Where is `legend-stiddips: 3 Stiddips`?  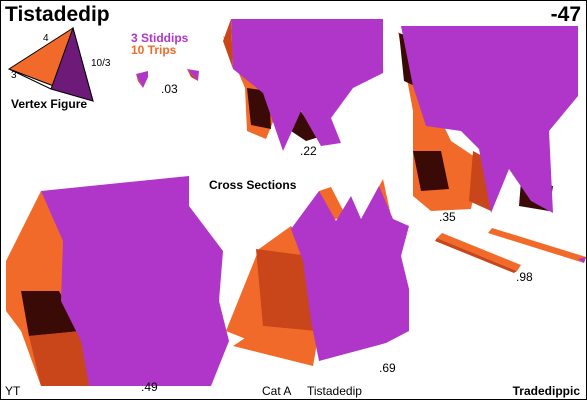 legend-stiddips: 3 Stiddips is located at coordinates (160, 38).